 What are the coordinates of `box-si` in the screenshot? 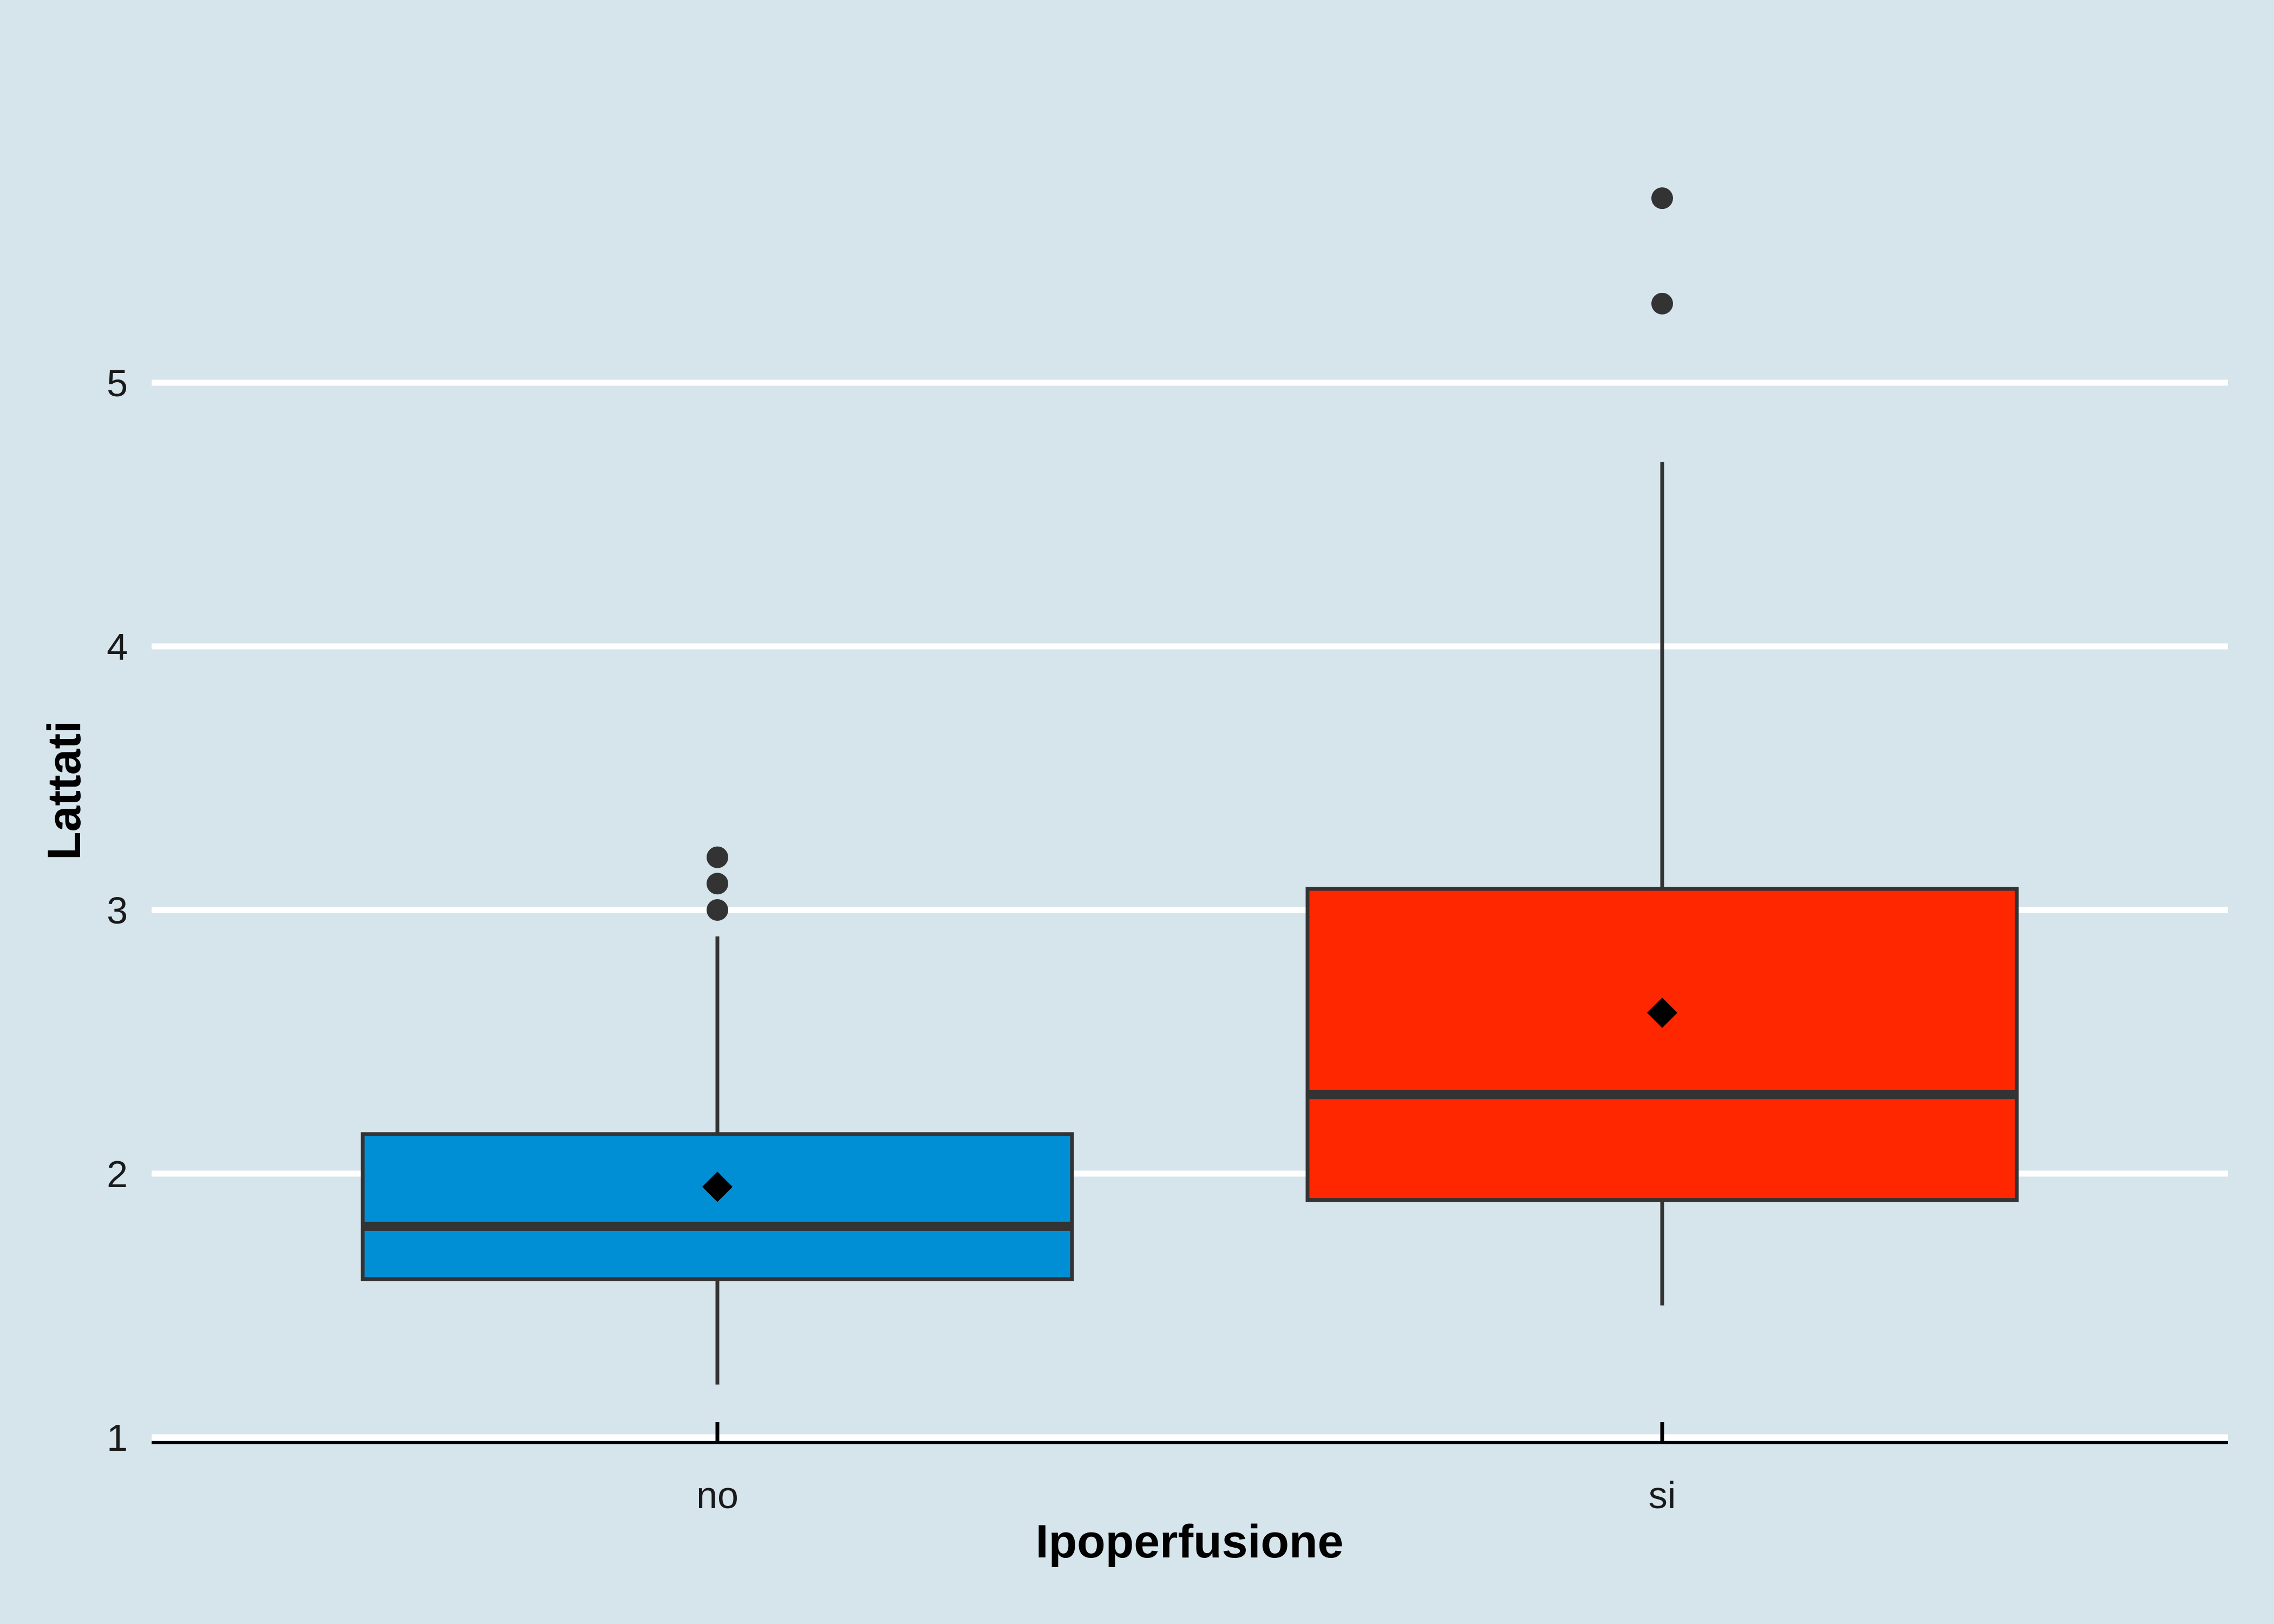 It's located at (1662, 1044).